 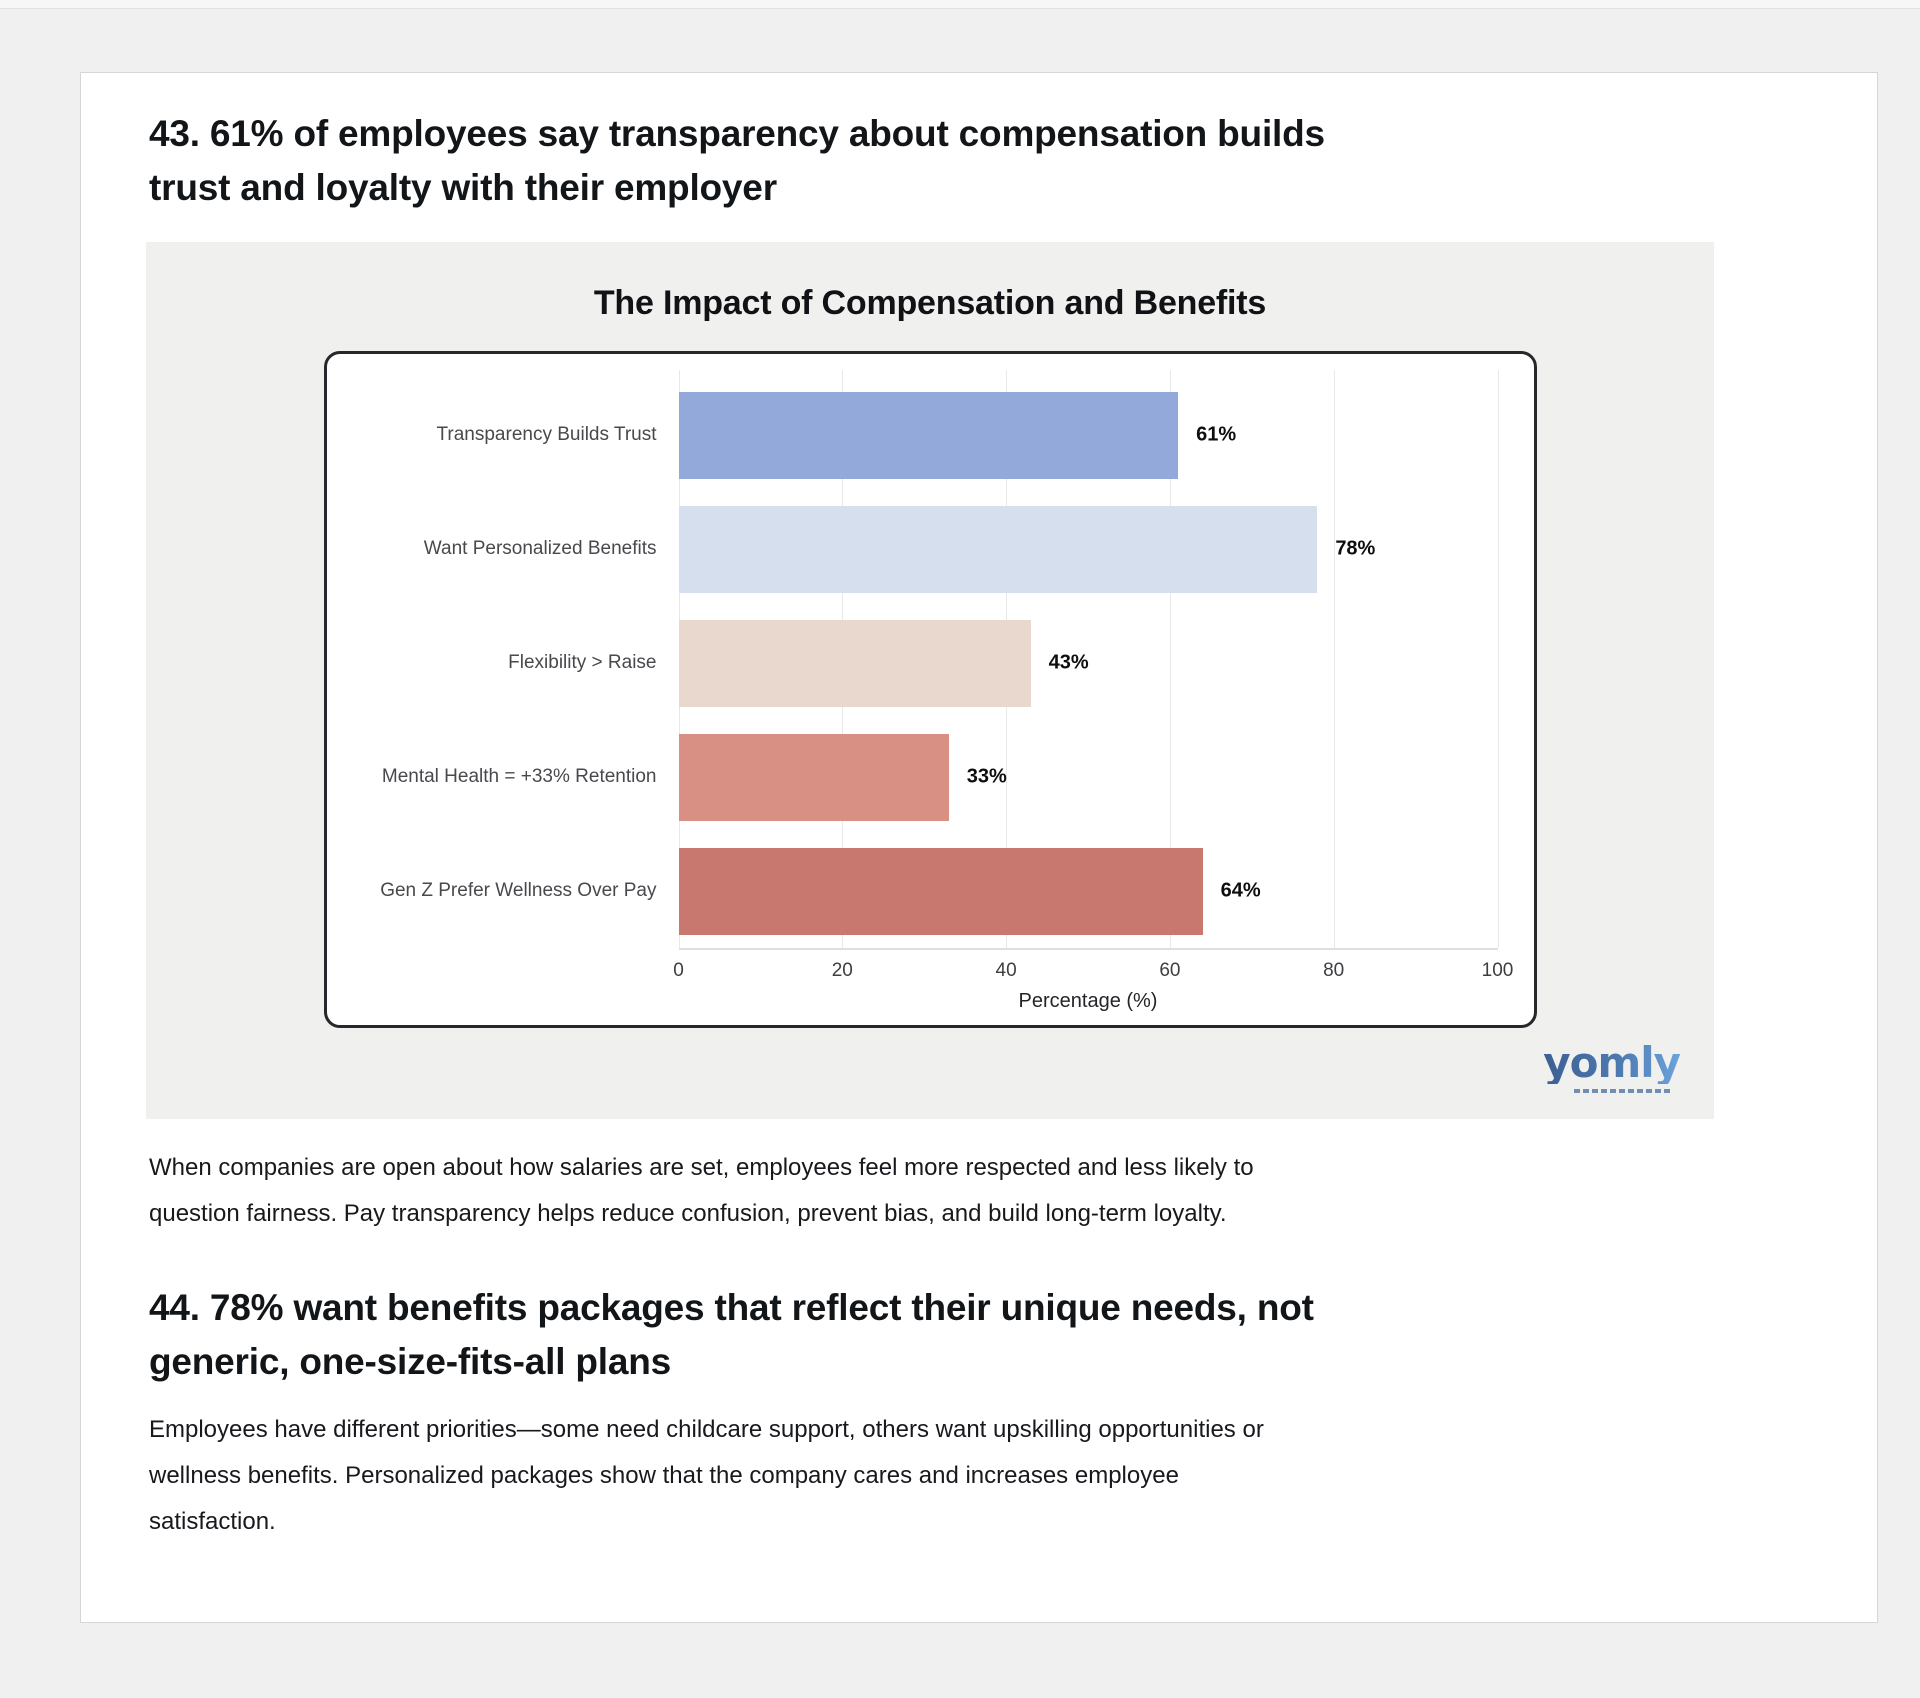 What do you see at coordinates (518, 891) in the screenshot?
I see `category-label: Gen Z Prefer Wellness Over Pay` at bounding box center [518, 891].